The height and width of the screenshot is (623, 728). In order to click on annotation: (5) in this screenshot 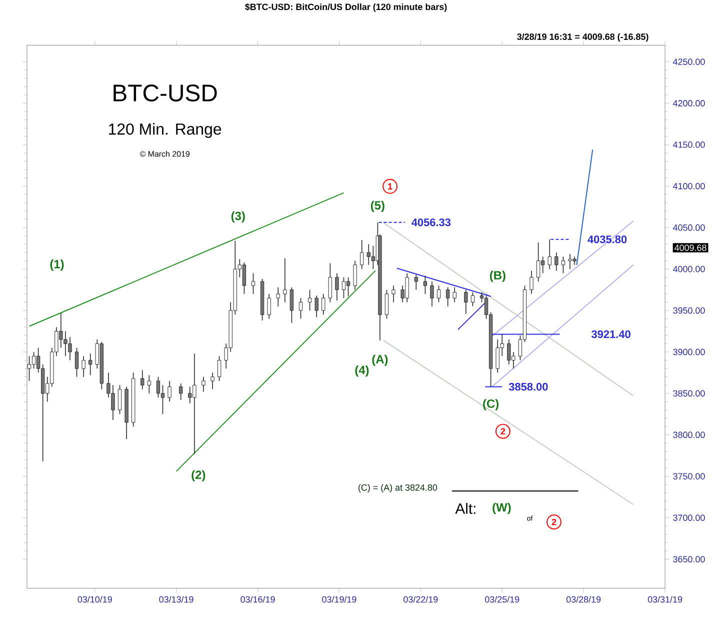, I will do `click(377, 206)`.